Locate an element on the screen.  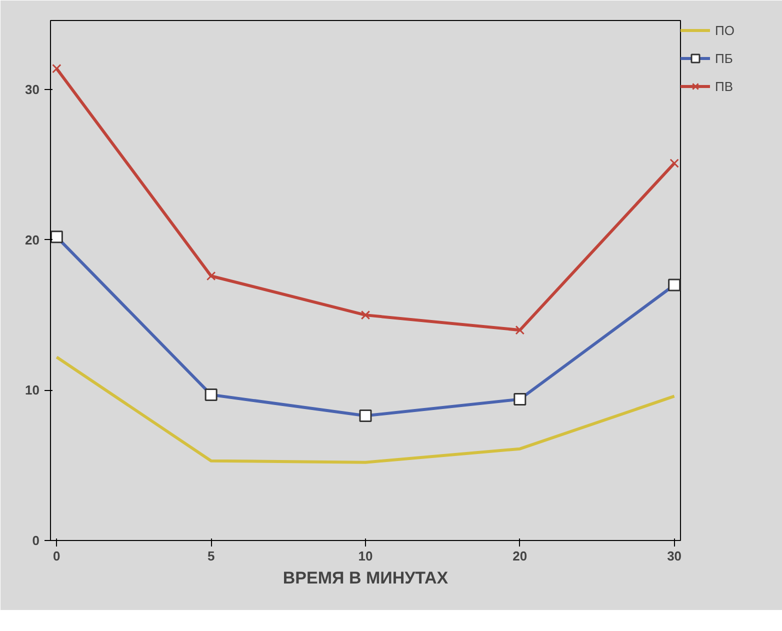
x-tick-label: 10 is located at coordinates (365, 556).